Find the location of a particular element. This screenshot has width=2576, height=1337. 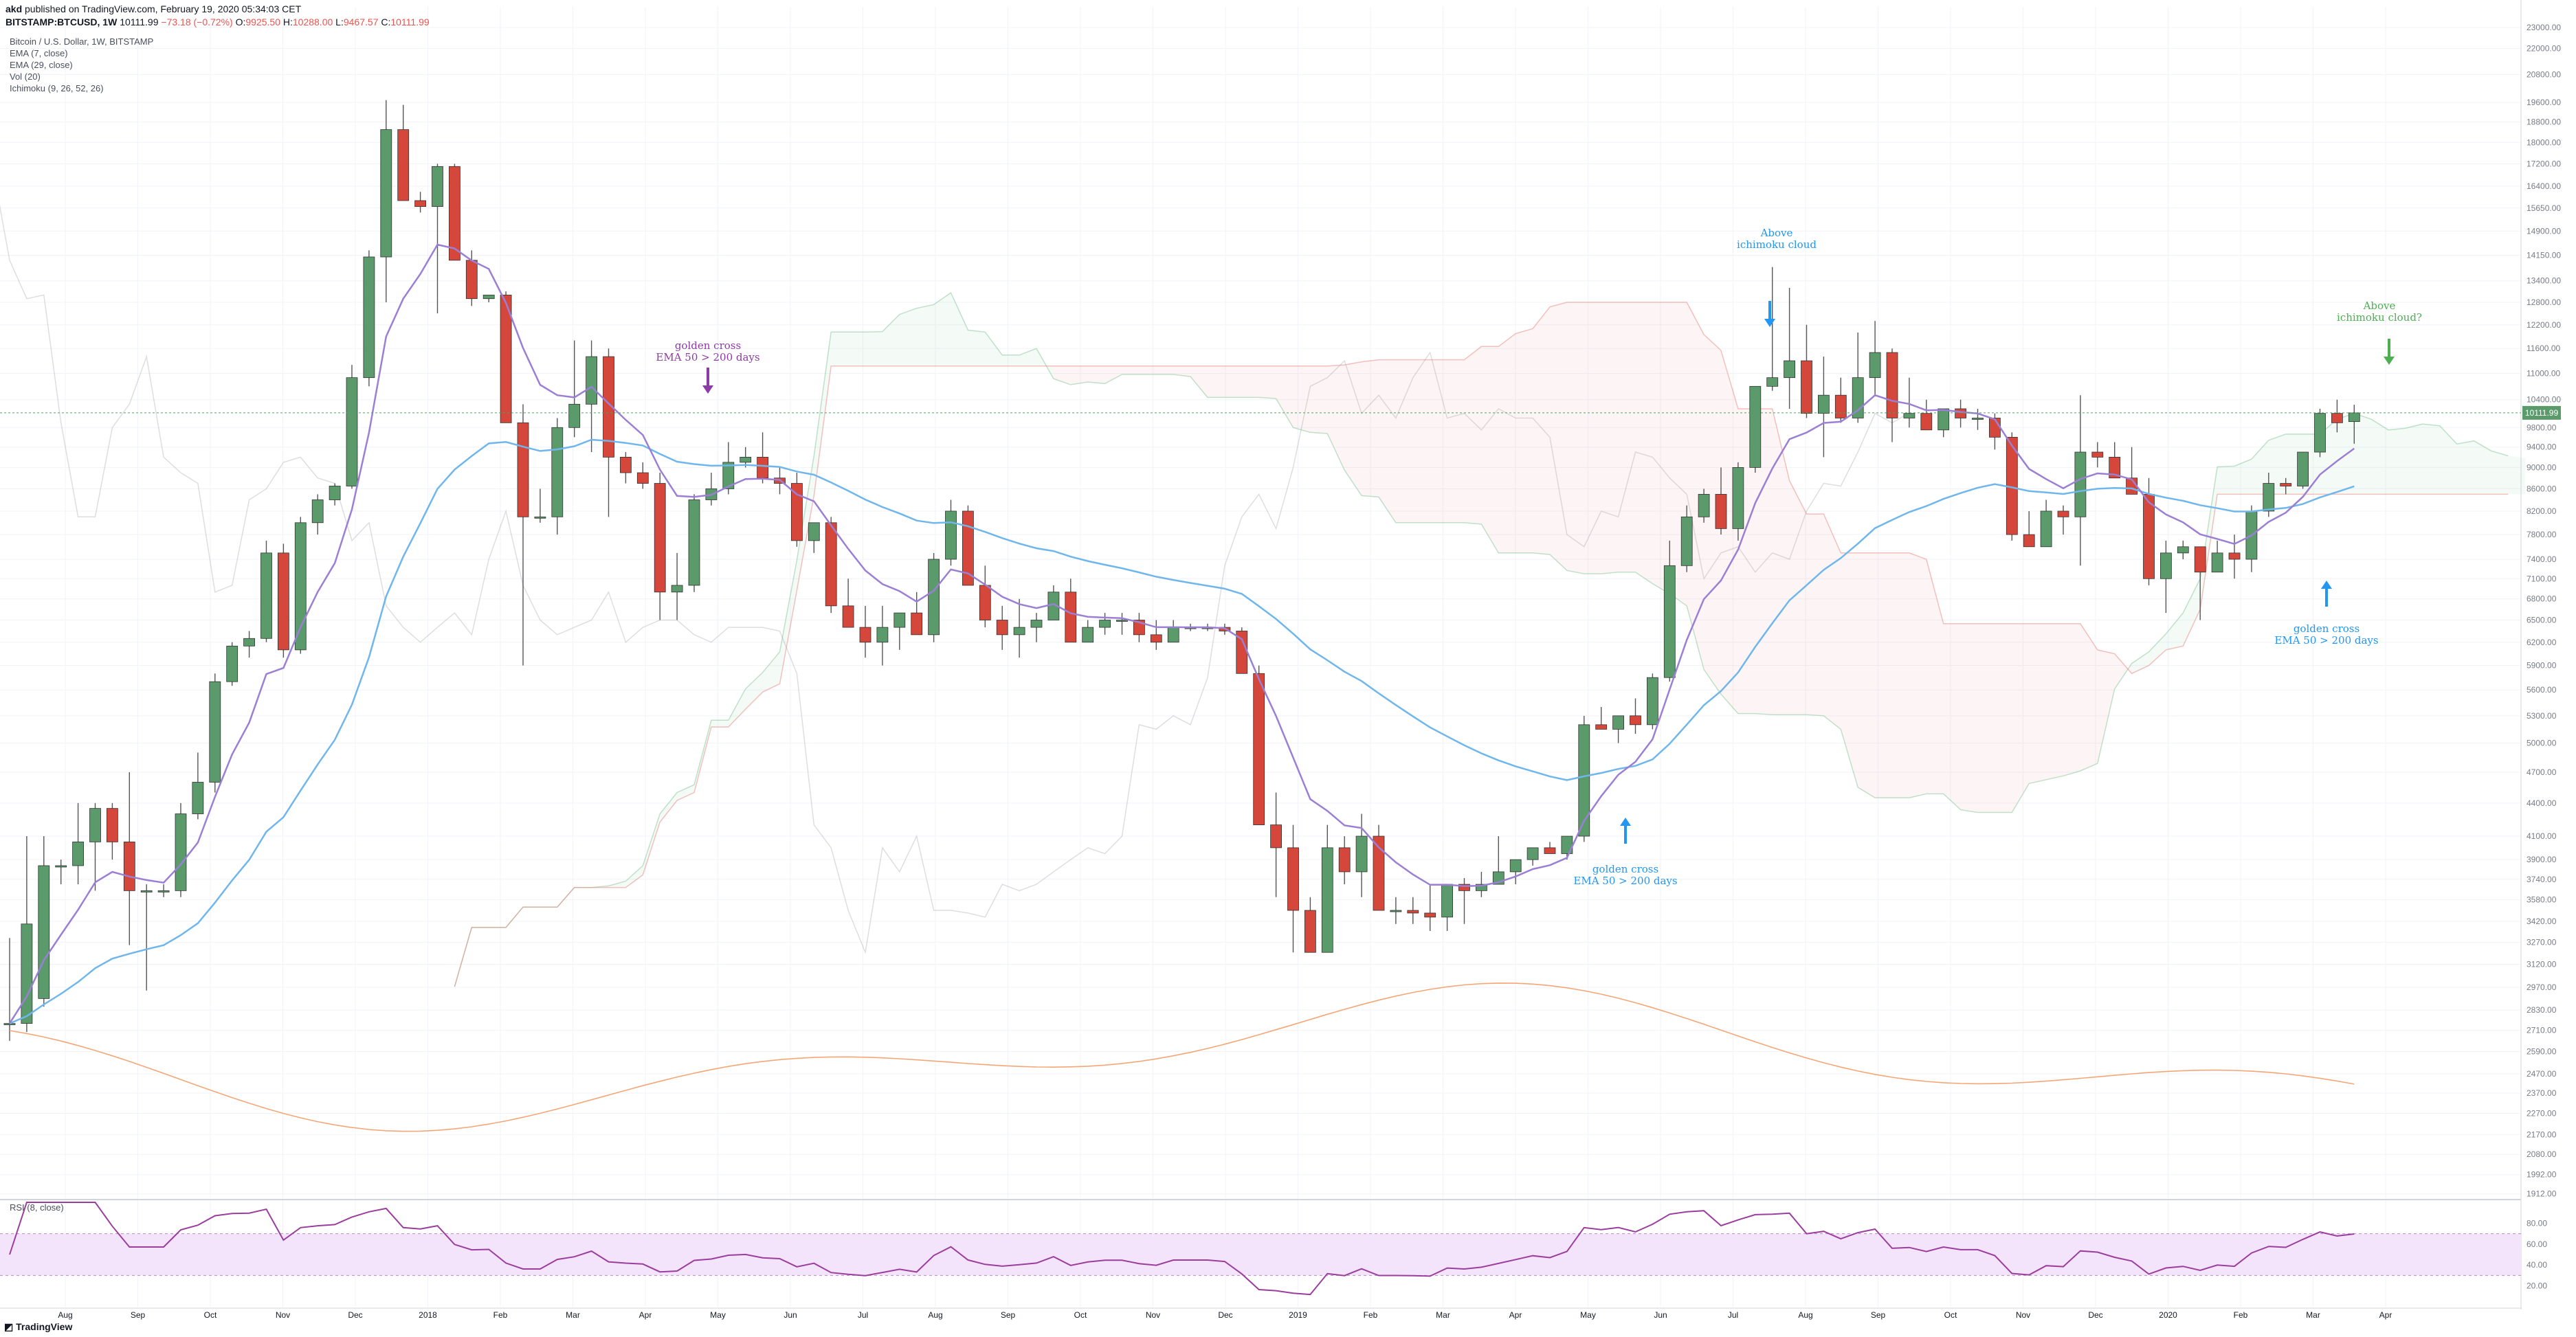

symbol: BITSTAMP:BTCUSD, 1W is located at coordinates (61, 21).